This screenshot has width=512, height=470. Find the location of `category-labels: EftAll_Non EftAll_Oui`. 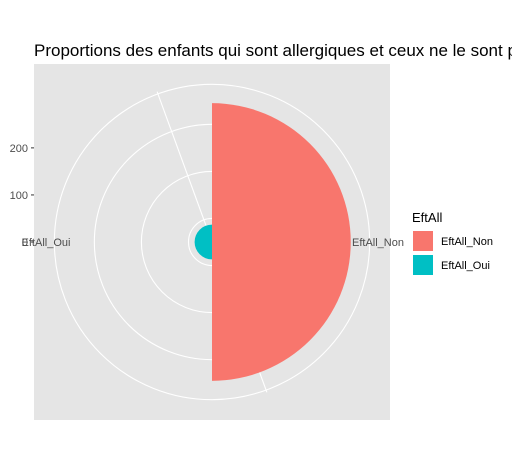

category-labels: EftAll_Non EftAll_Oui is located at coordinates (213, 243).